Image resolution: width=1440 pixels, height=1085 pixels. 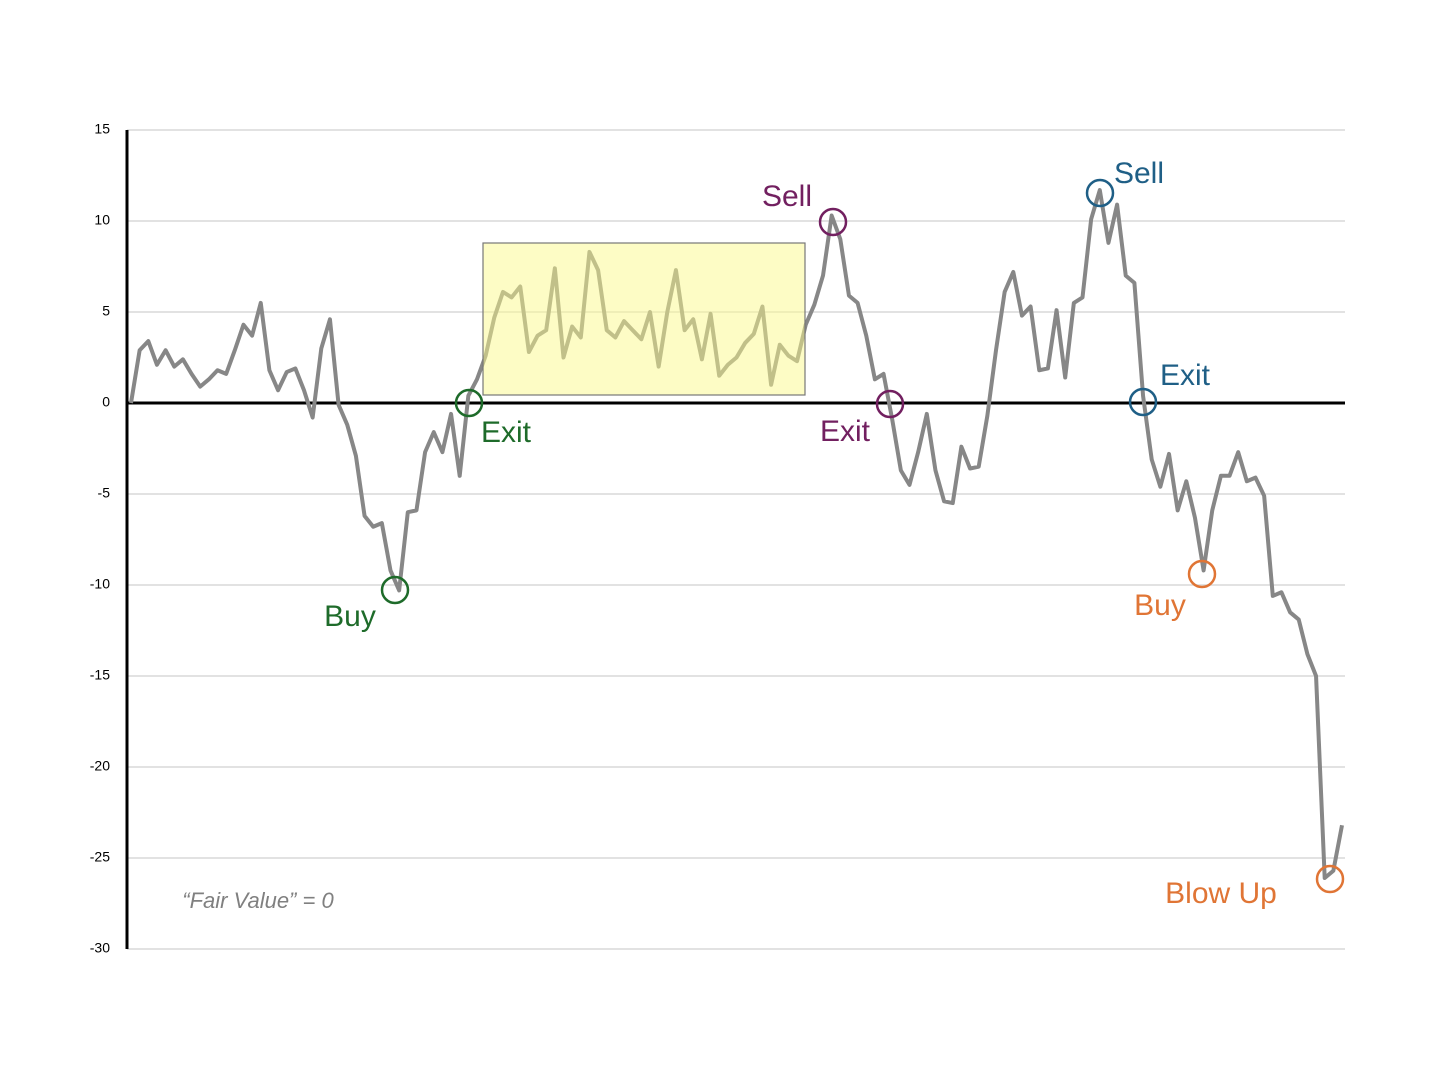 I want to click on y-tick-label: 5, so click(x=106, y=311).